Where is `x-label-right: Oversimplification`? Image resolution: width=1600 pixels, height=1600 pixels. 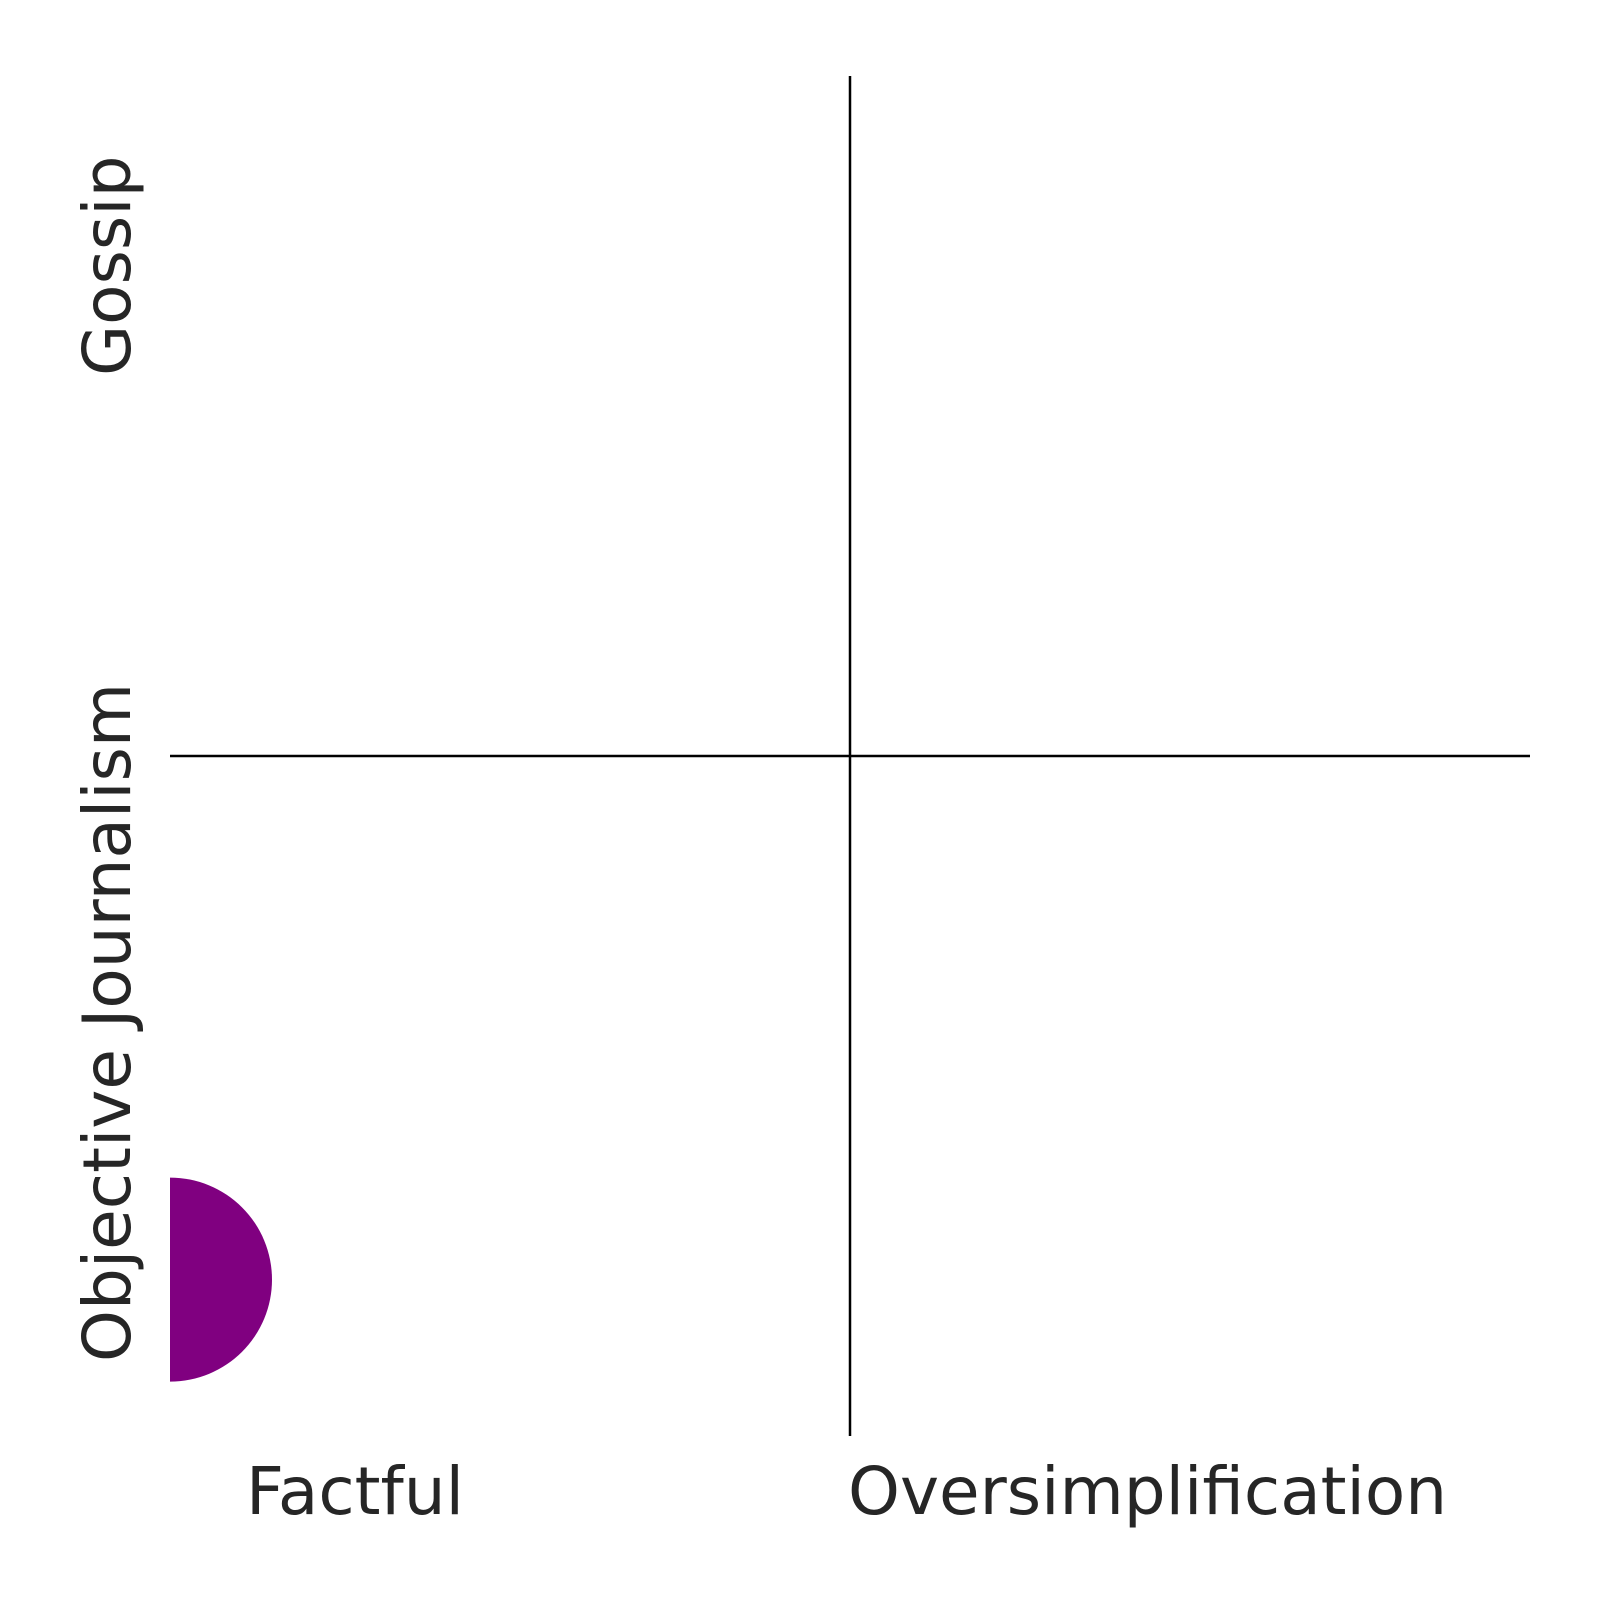
x-label-right: Oversimplification is located at coordinates (1147, 1491).